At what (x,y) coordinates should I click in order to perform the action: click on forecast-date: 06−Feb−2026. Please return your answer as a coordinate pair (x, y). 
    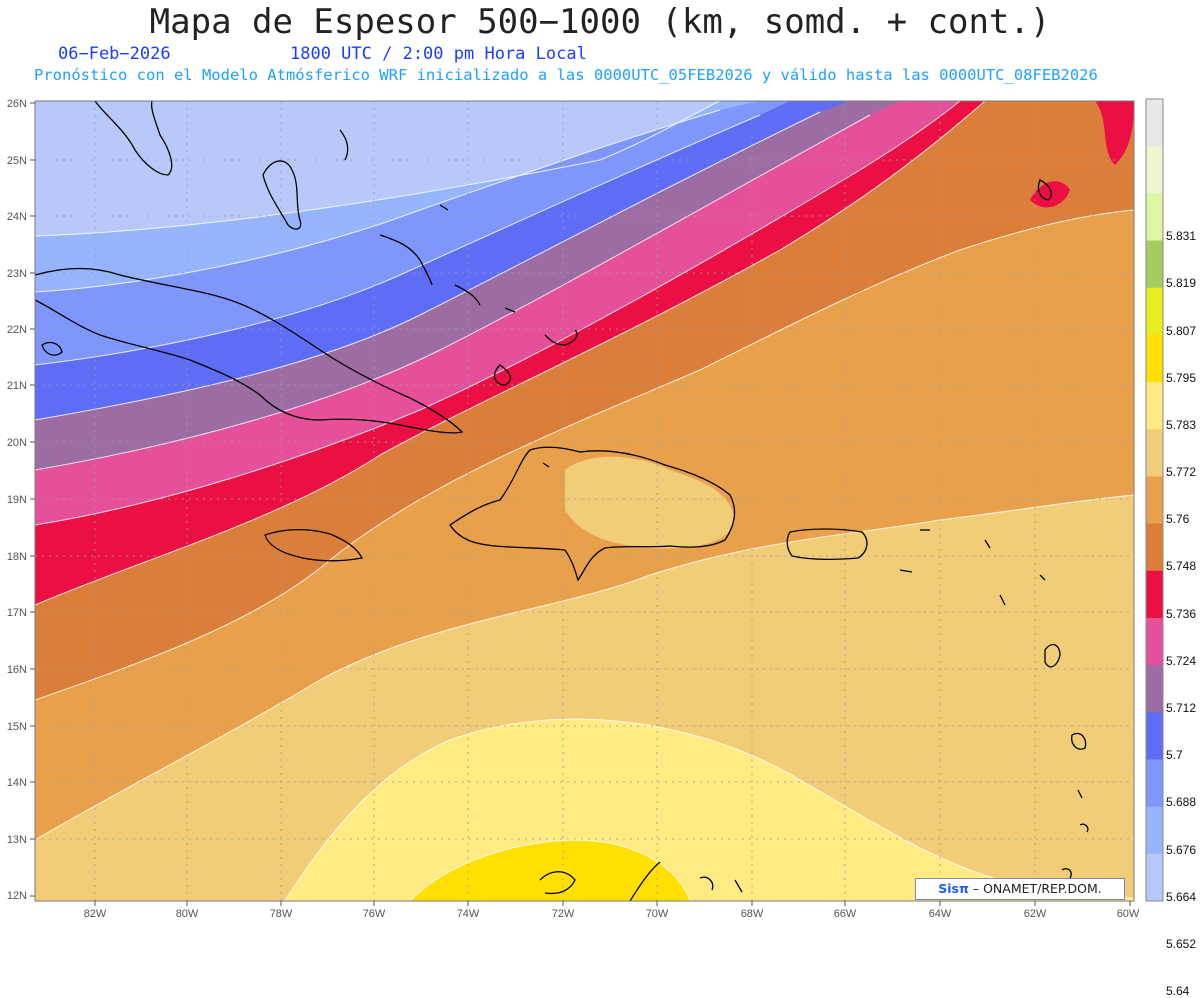
    Looking at the image, I should click on (114, 54).